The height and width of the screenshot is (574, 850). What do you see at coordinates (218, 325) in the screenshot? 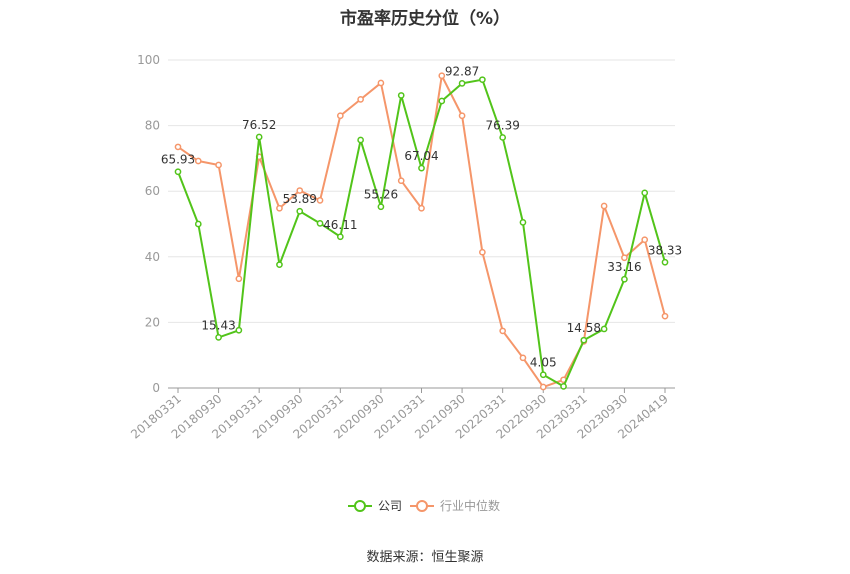
I see `data-label: 15.43` at bounding box center [218, 325].